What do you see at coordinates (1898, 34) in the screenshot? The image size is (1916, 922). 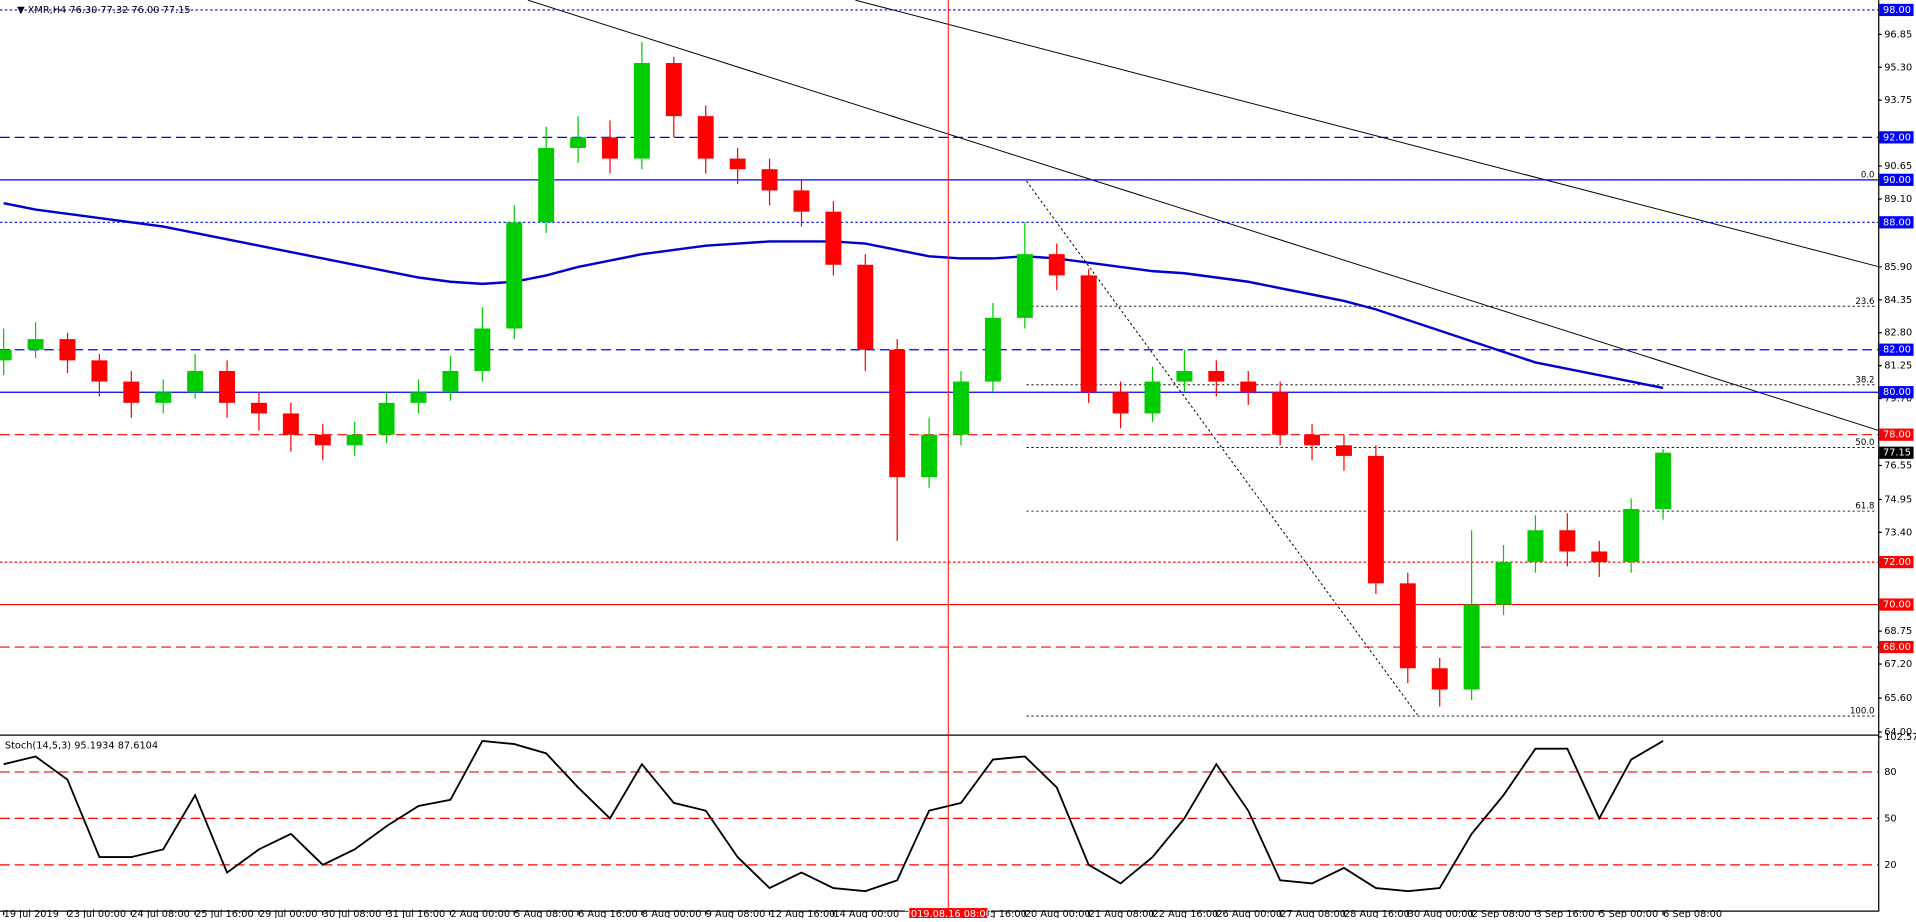 I see `y-tick-label: 96.85` at bounding box center [1898, 34].